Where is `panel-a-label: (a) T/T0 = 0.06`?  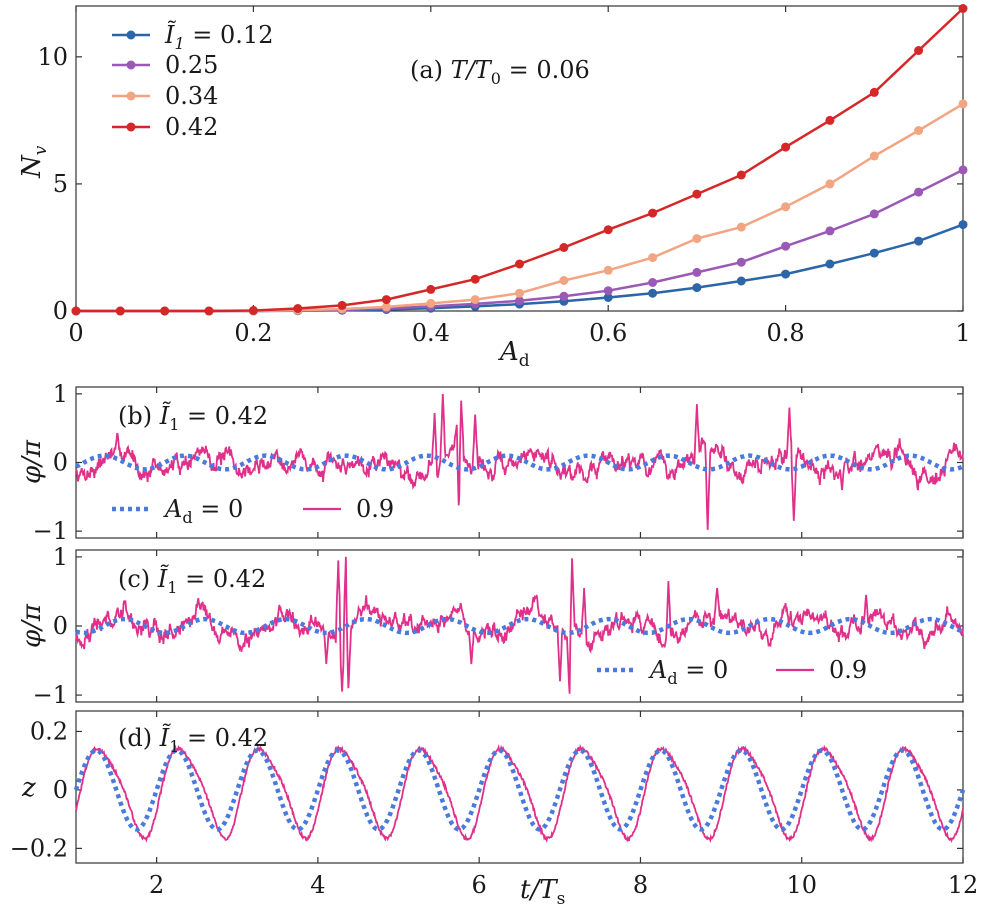 panel-a-label: (a) T/T0 = 0.06 is located at coordinates (500, 72).